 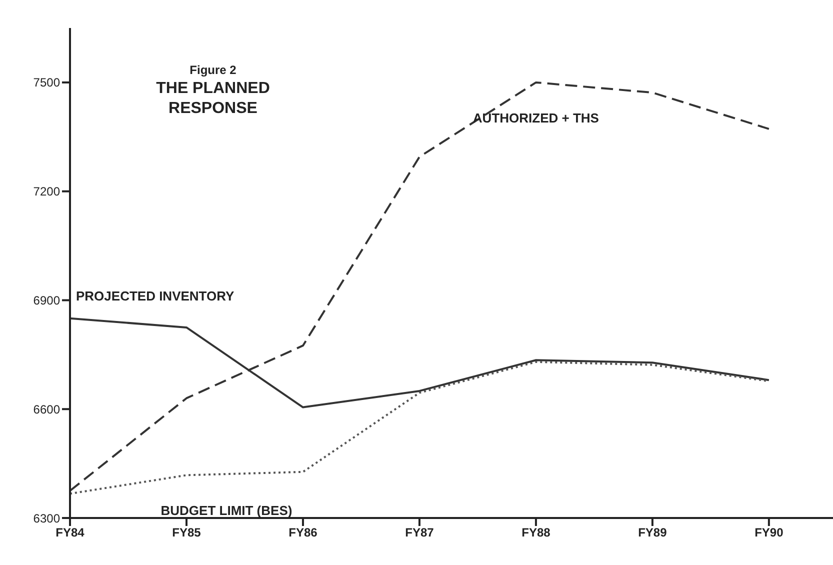 What do you see at coordinates (46, 83) in the screenshot?
I see `y-tick-label: 7500` at bounding box center [46, 83].